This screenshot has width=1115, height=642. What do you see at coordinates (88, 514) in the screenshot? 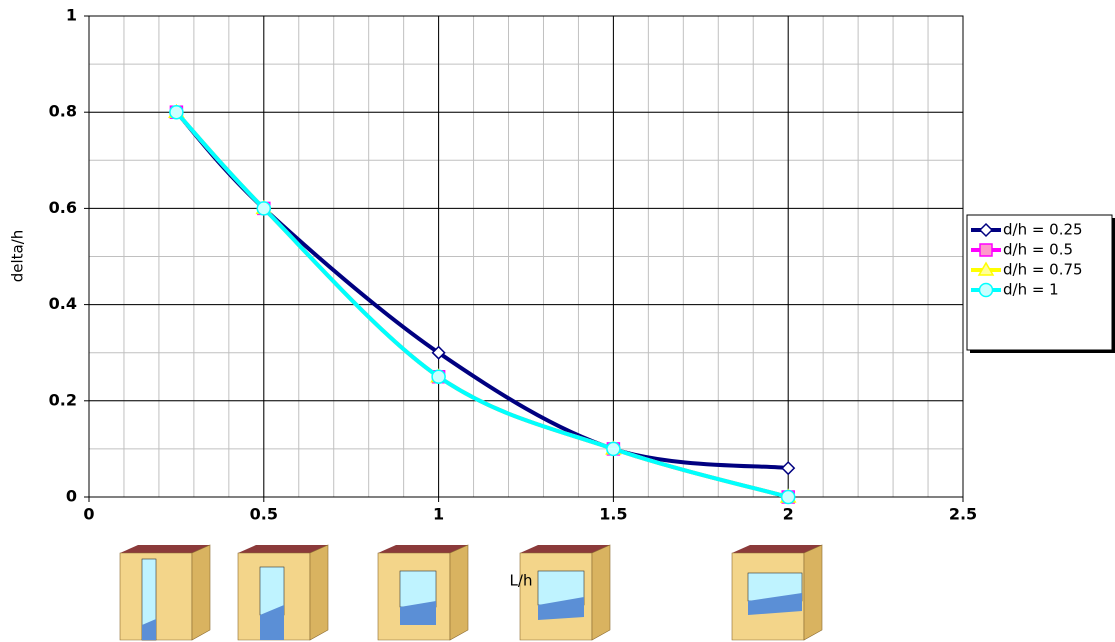
I see `x-tick-label: 0` at bounding box center [88, 514].